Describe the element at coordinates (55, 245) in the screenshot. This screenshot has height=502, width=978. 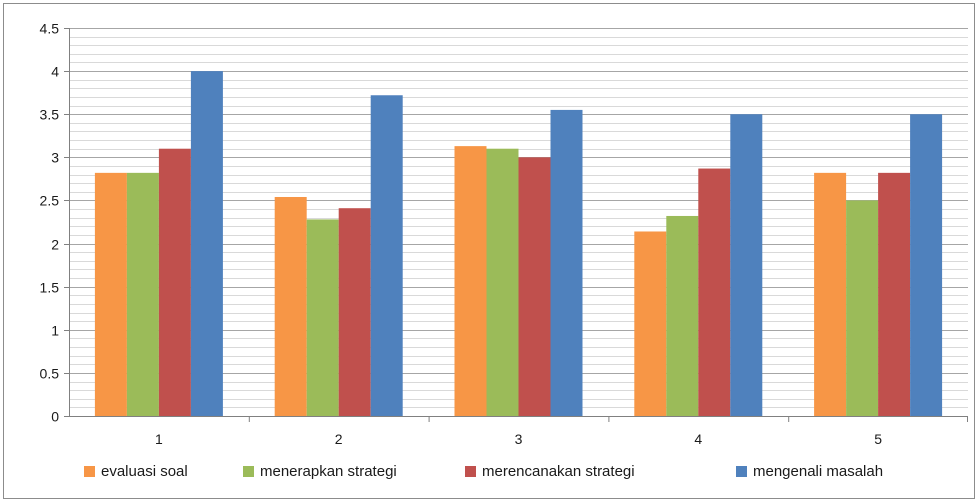
I see `y-tick-label: 2` at that location.